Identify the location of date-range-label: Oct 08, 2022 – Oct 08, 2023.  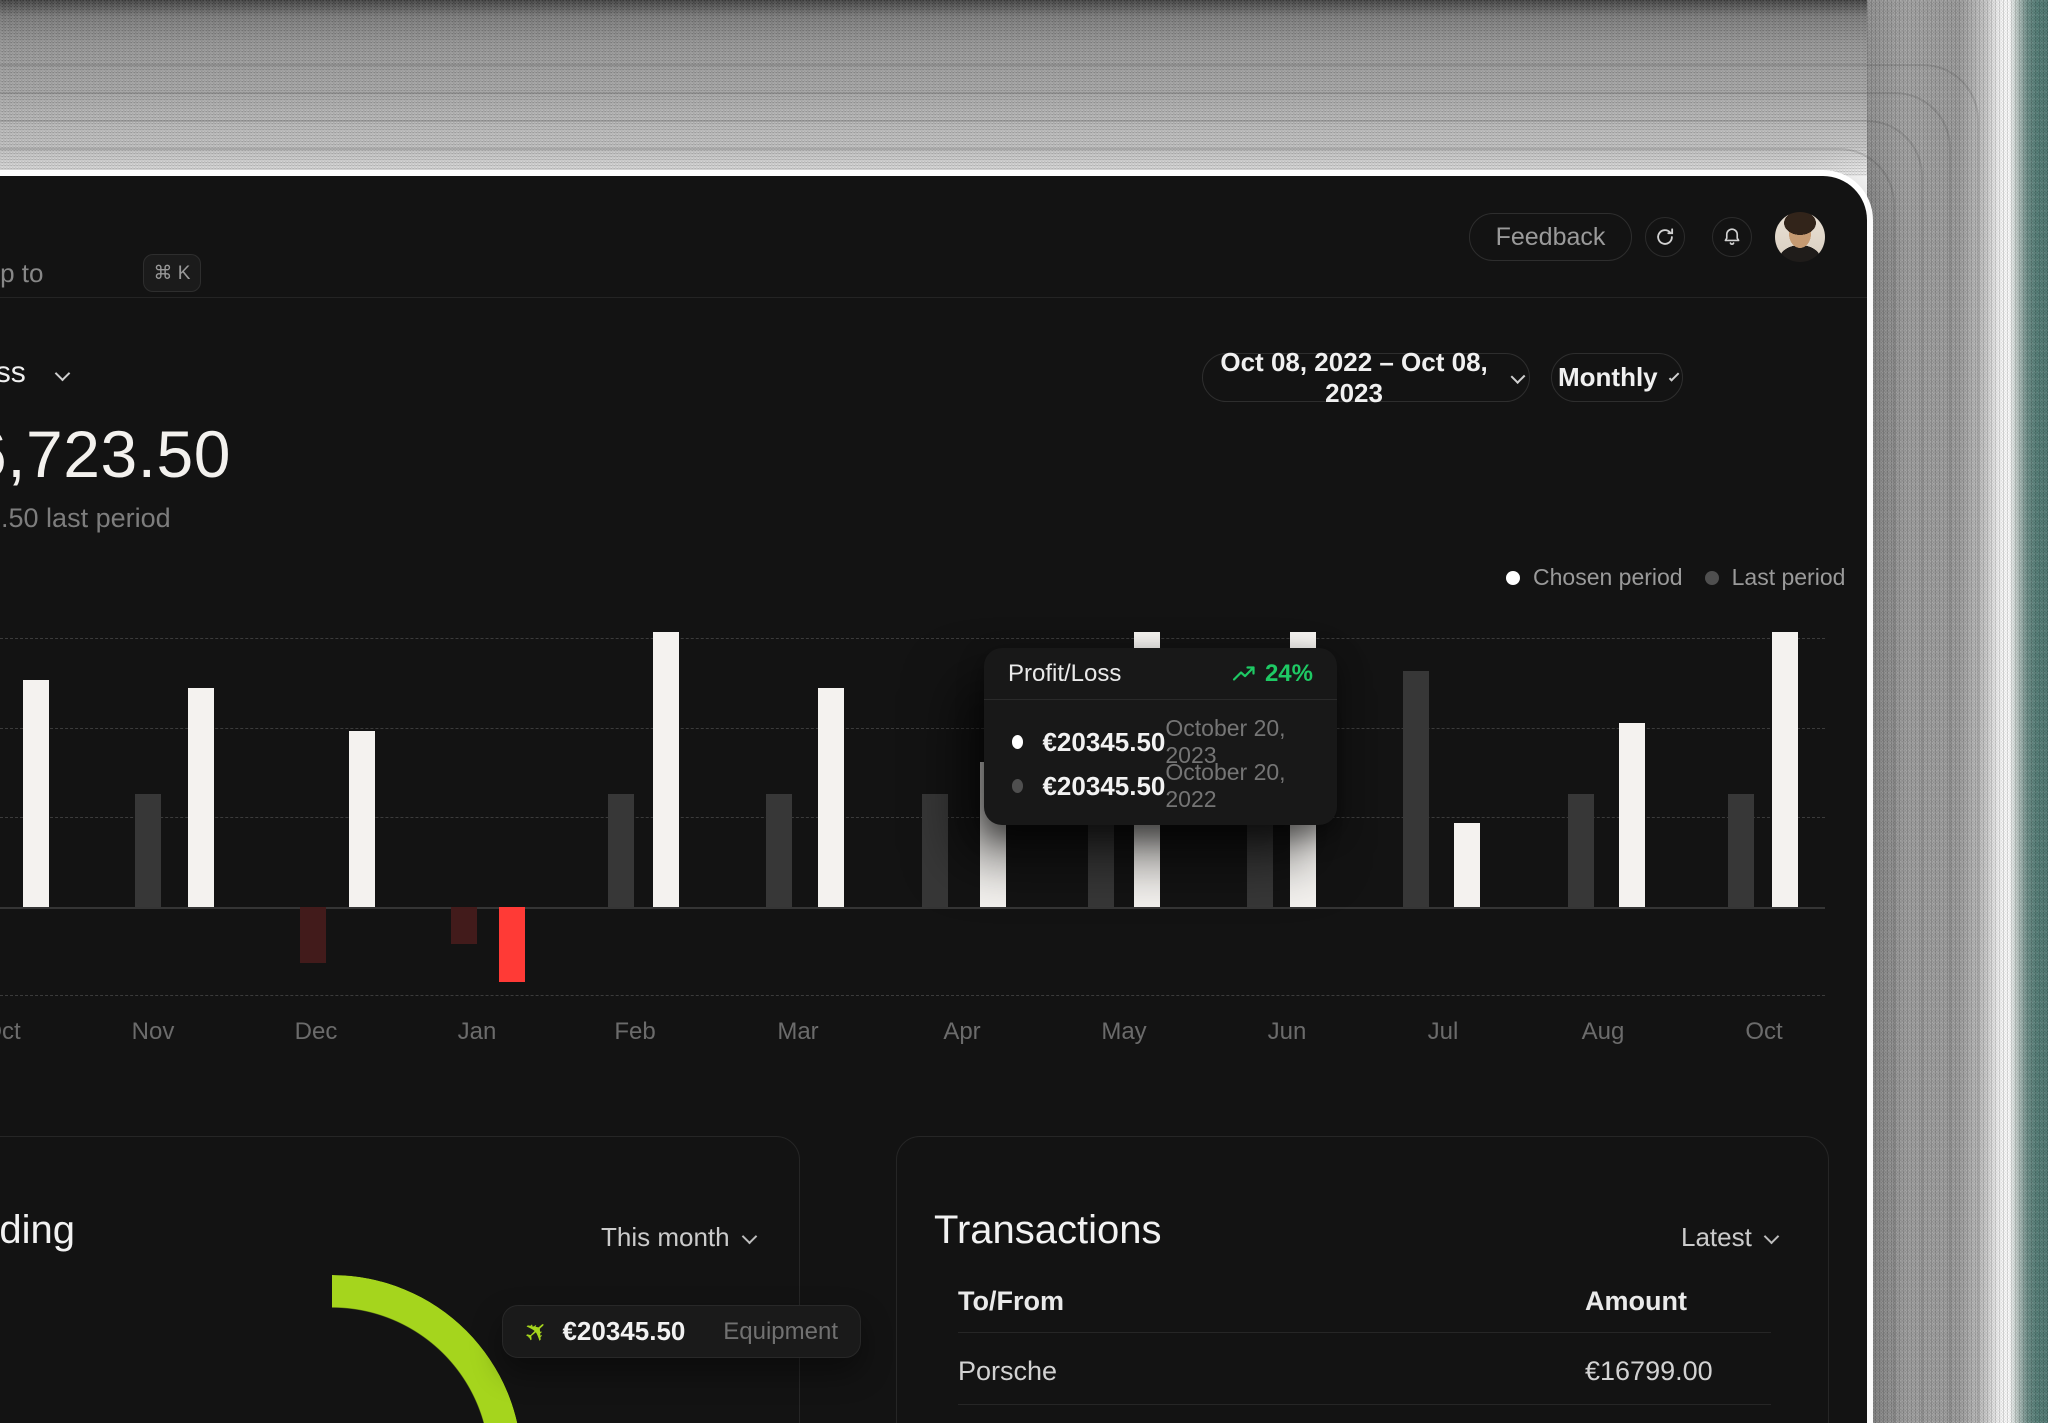
(1354, 377).